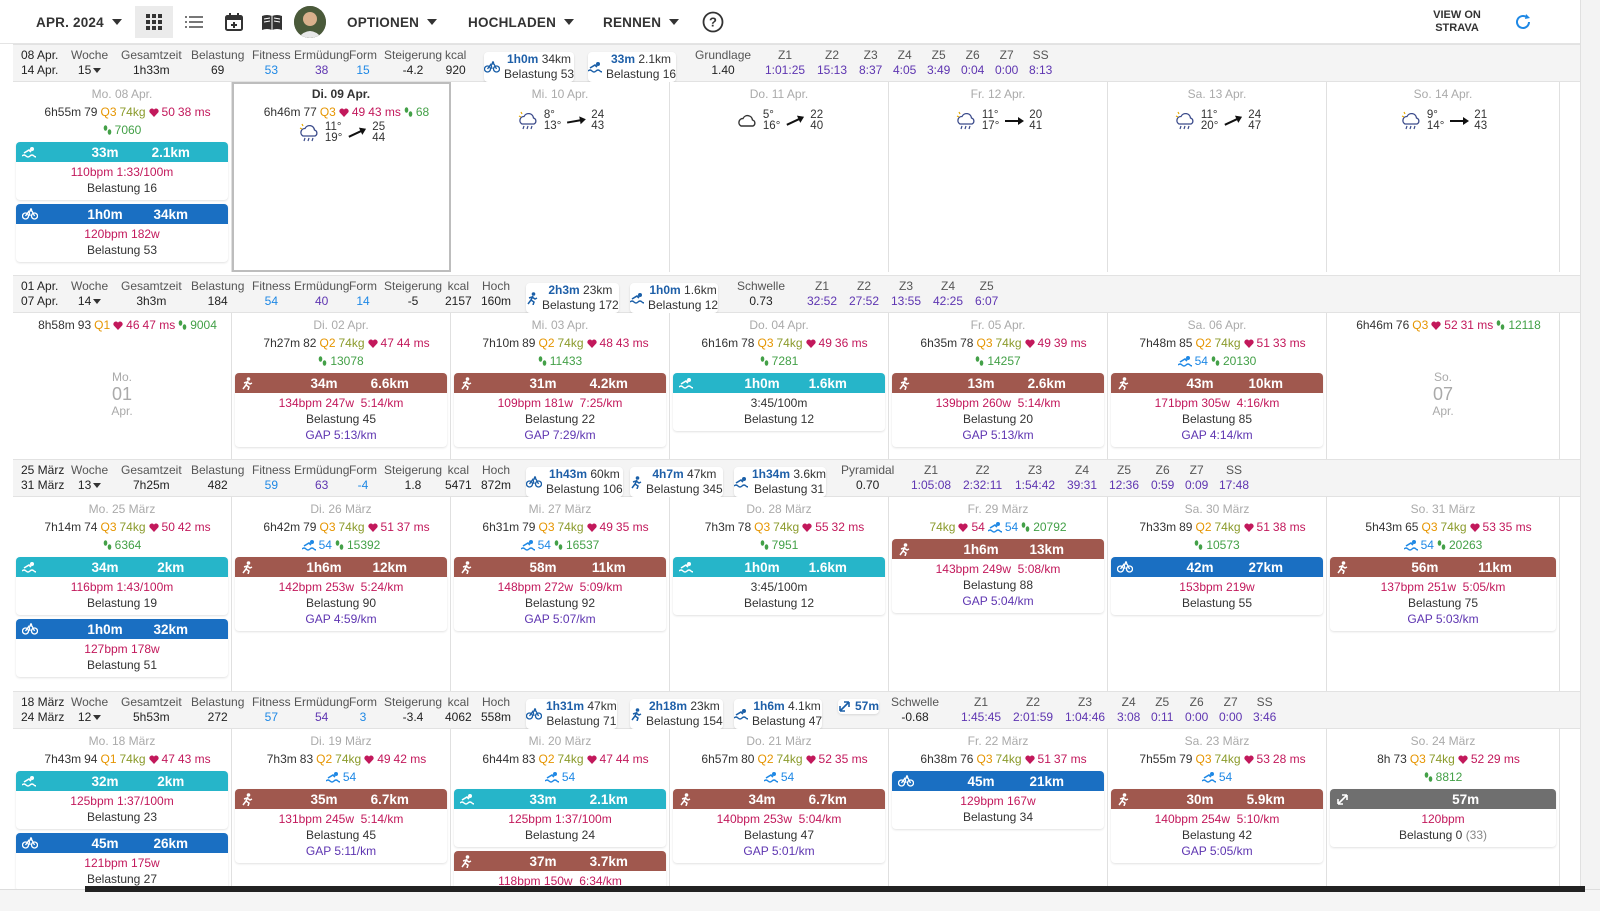  I want to click on activity-header: 34m 6.7km, so click(779, 799).